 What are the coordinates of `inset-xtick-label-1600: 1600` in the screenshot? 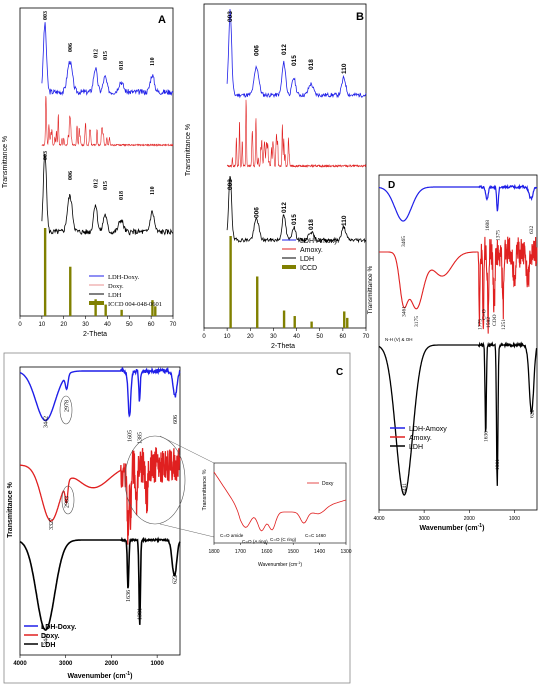 It's located at (266, 552).